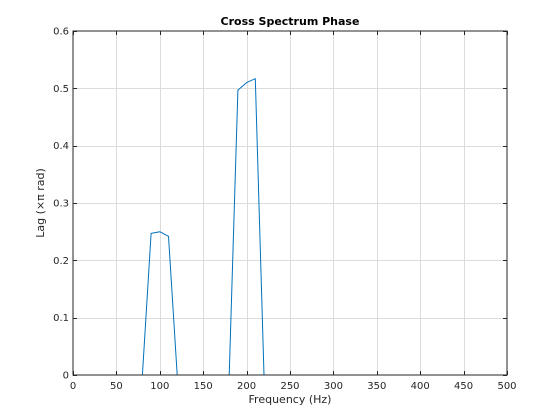 The width and height of the screenshot is (560, 420). What do you see at coordinates (61, 261) in the screenshot?
I see `y-tick-label: 0.2` at bounding box center [61, 261].